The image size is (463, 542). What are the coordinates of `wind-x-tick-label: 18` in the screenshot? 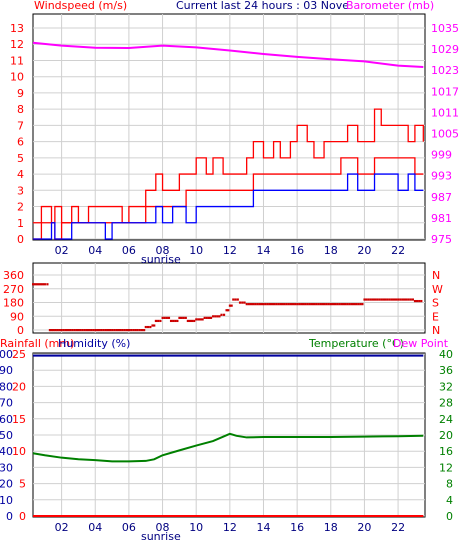 It's located at (331, 250).